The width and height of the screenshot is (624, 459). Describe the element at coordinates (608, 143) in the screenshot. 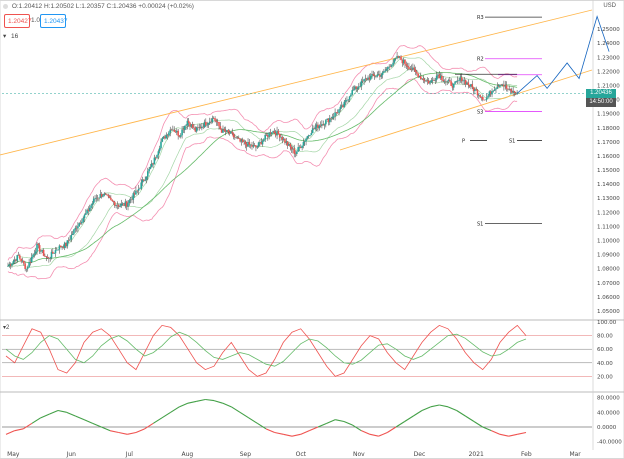

I see `y-tick-label: 1.17000` at that location.